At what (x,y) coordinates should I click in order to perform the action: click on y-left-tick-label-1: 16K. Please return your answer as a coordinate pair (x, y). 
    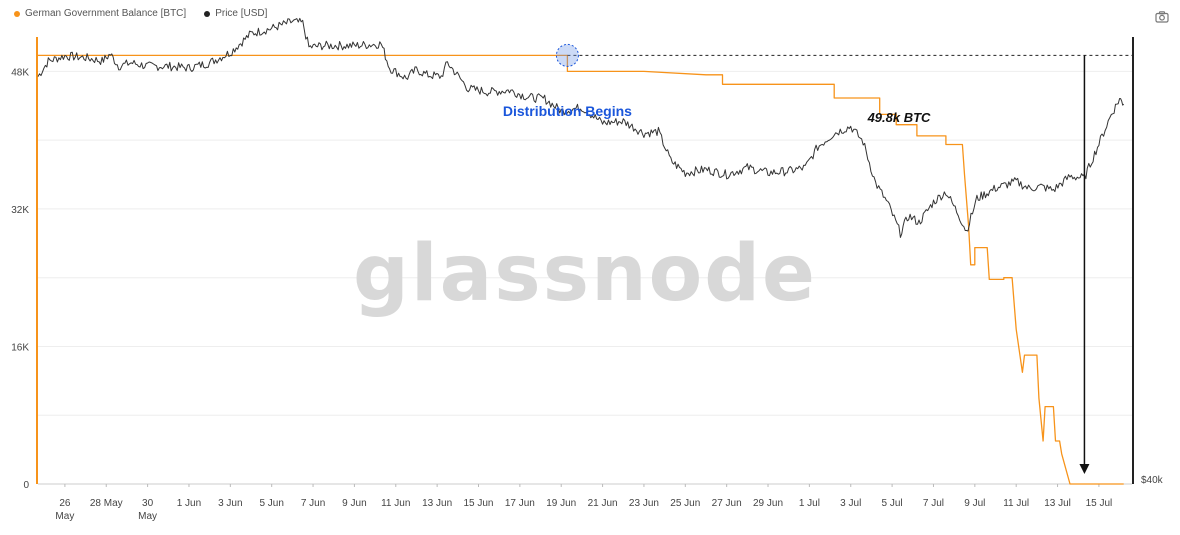
    Looking at the image, I should click on (20, 347).